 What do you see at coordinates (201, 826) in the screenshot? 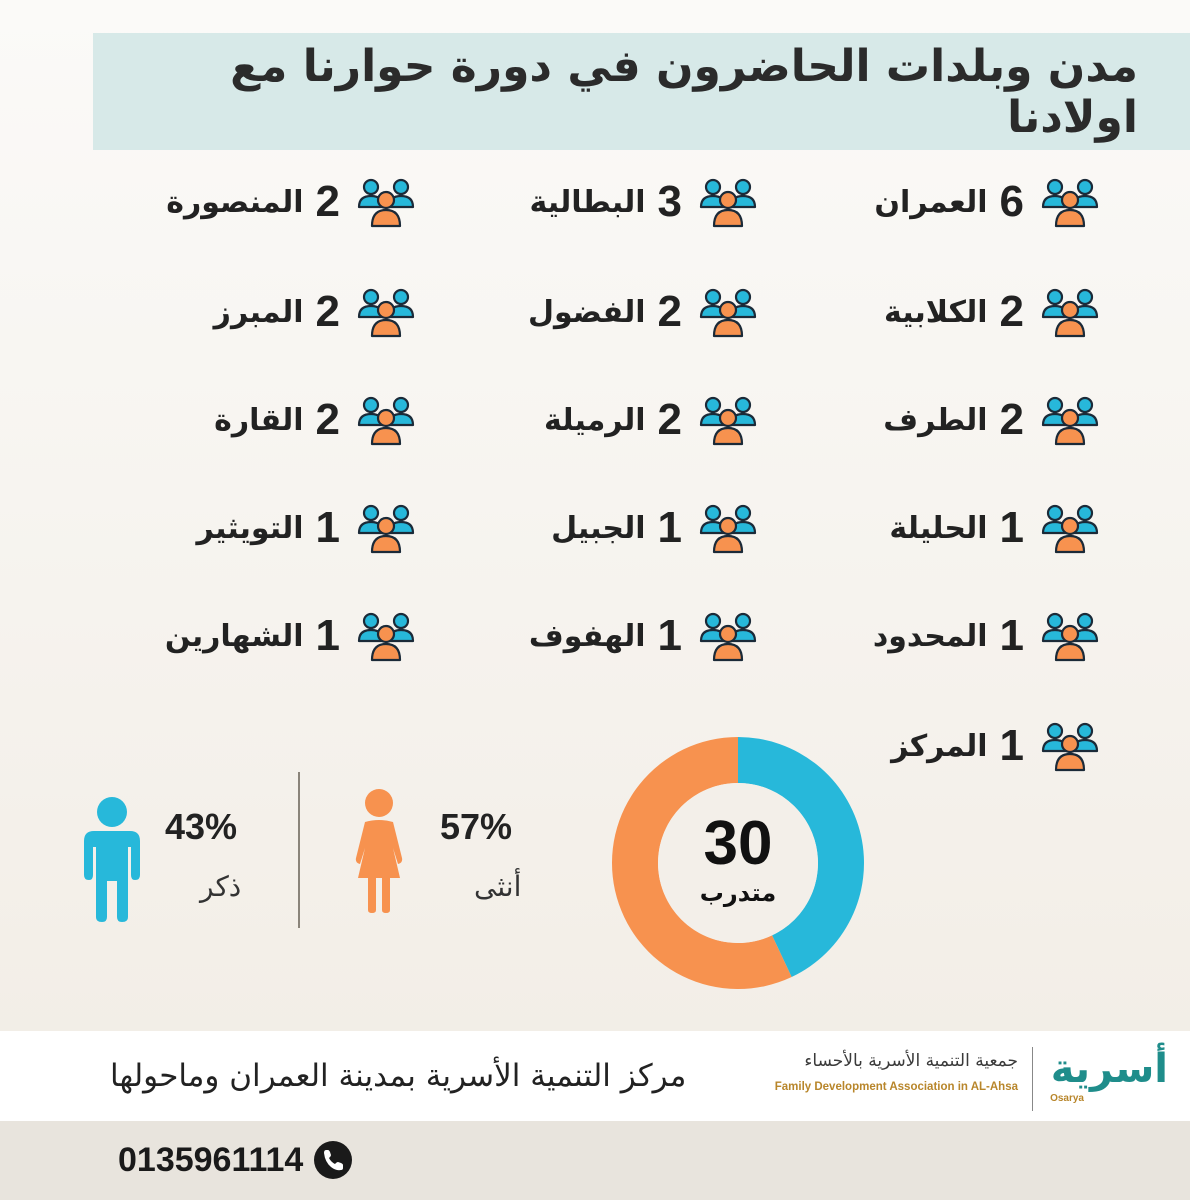
I see `male-percent: 43%` at bounding box center [201, 826].